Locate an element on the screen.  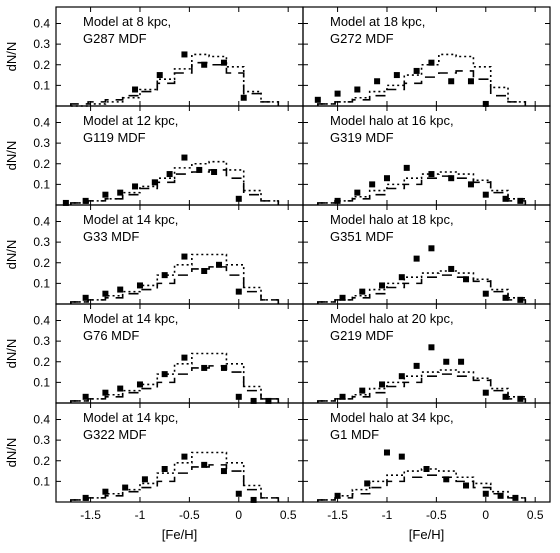
panel-left-1: Model at 8 kpc, G287 MDF 0.1 0.2 0.3 0.4 is located at coordinates (168, 56).